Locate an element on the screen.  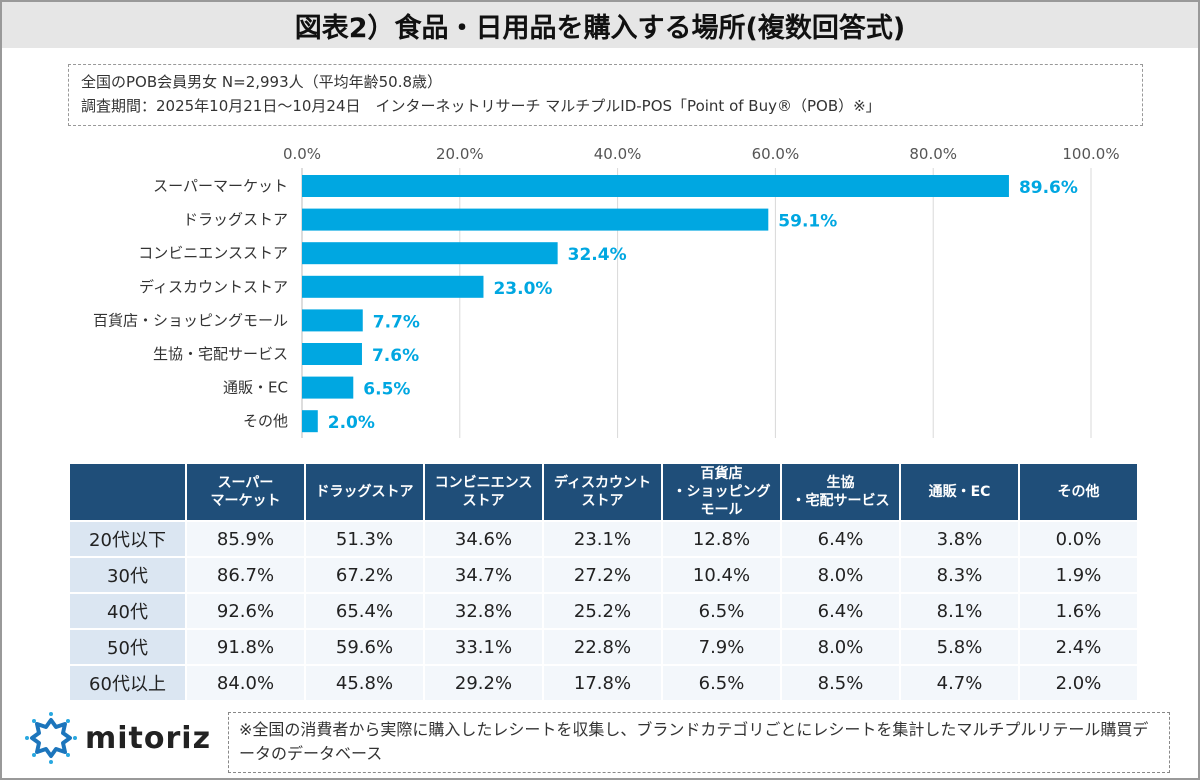
column-header: ディスカウント ストア is located at coordinates (602, 492).